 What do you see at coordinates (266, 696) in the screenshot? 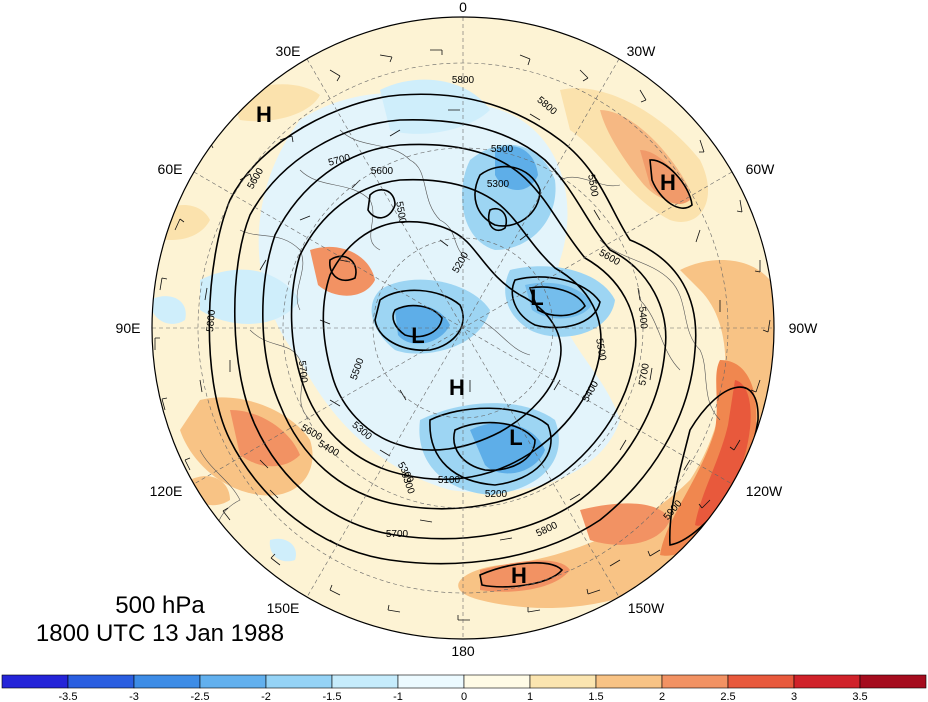
I see `colorbar-tick-label: -2` at bounding box center [266, 696].